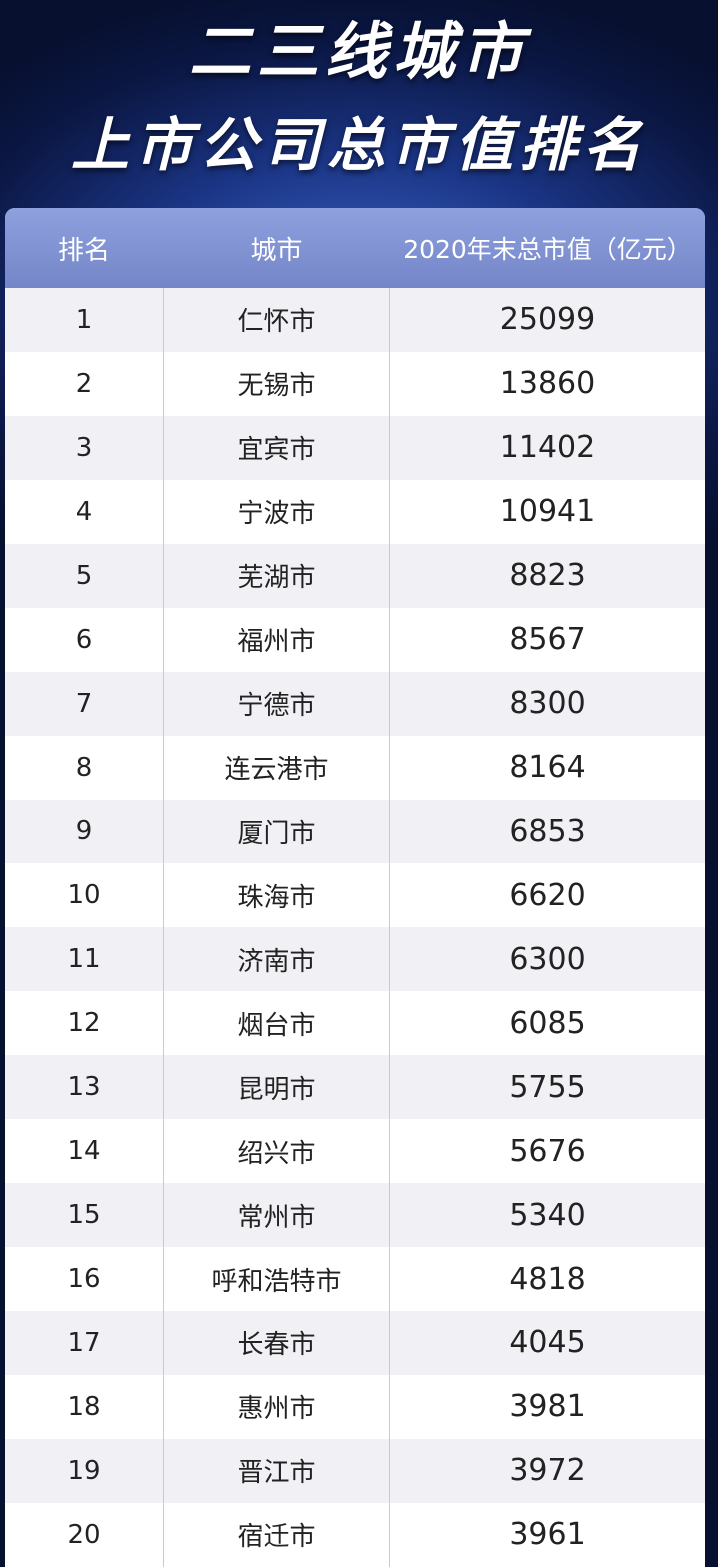 The width and height of the screenshot is (718, 1567). I want to click on table-cell: 4045, so click(547, 1343).